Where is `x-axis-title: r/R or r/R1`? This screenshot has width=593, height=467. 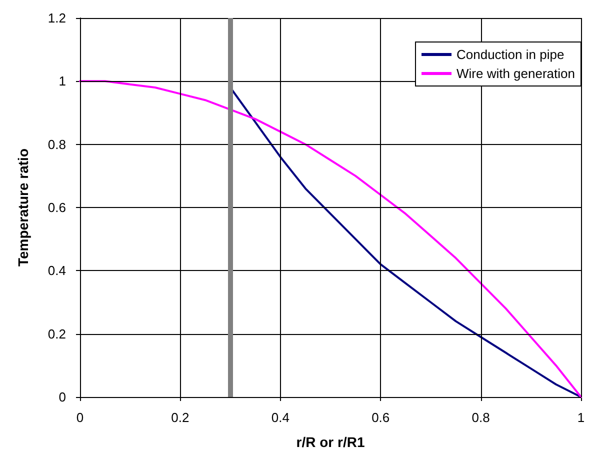 x-axis-title: r/R or r/R1 is located at coordinates (330, 442).